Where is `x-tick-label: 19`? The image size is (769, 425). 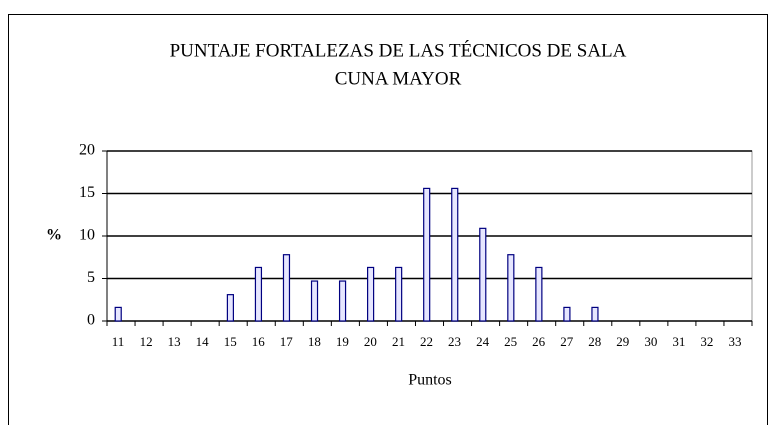 x-tick-label: 19 is located at coordinates (342, 341).